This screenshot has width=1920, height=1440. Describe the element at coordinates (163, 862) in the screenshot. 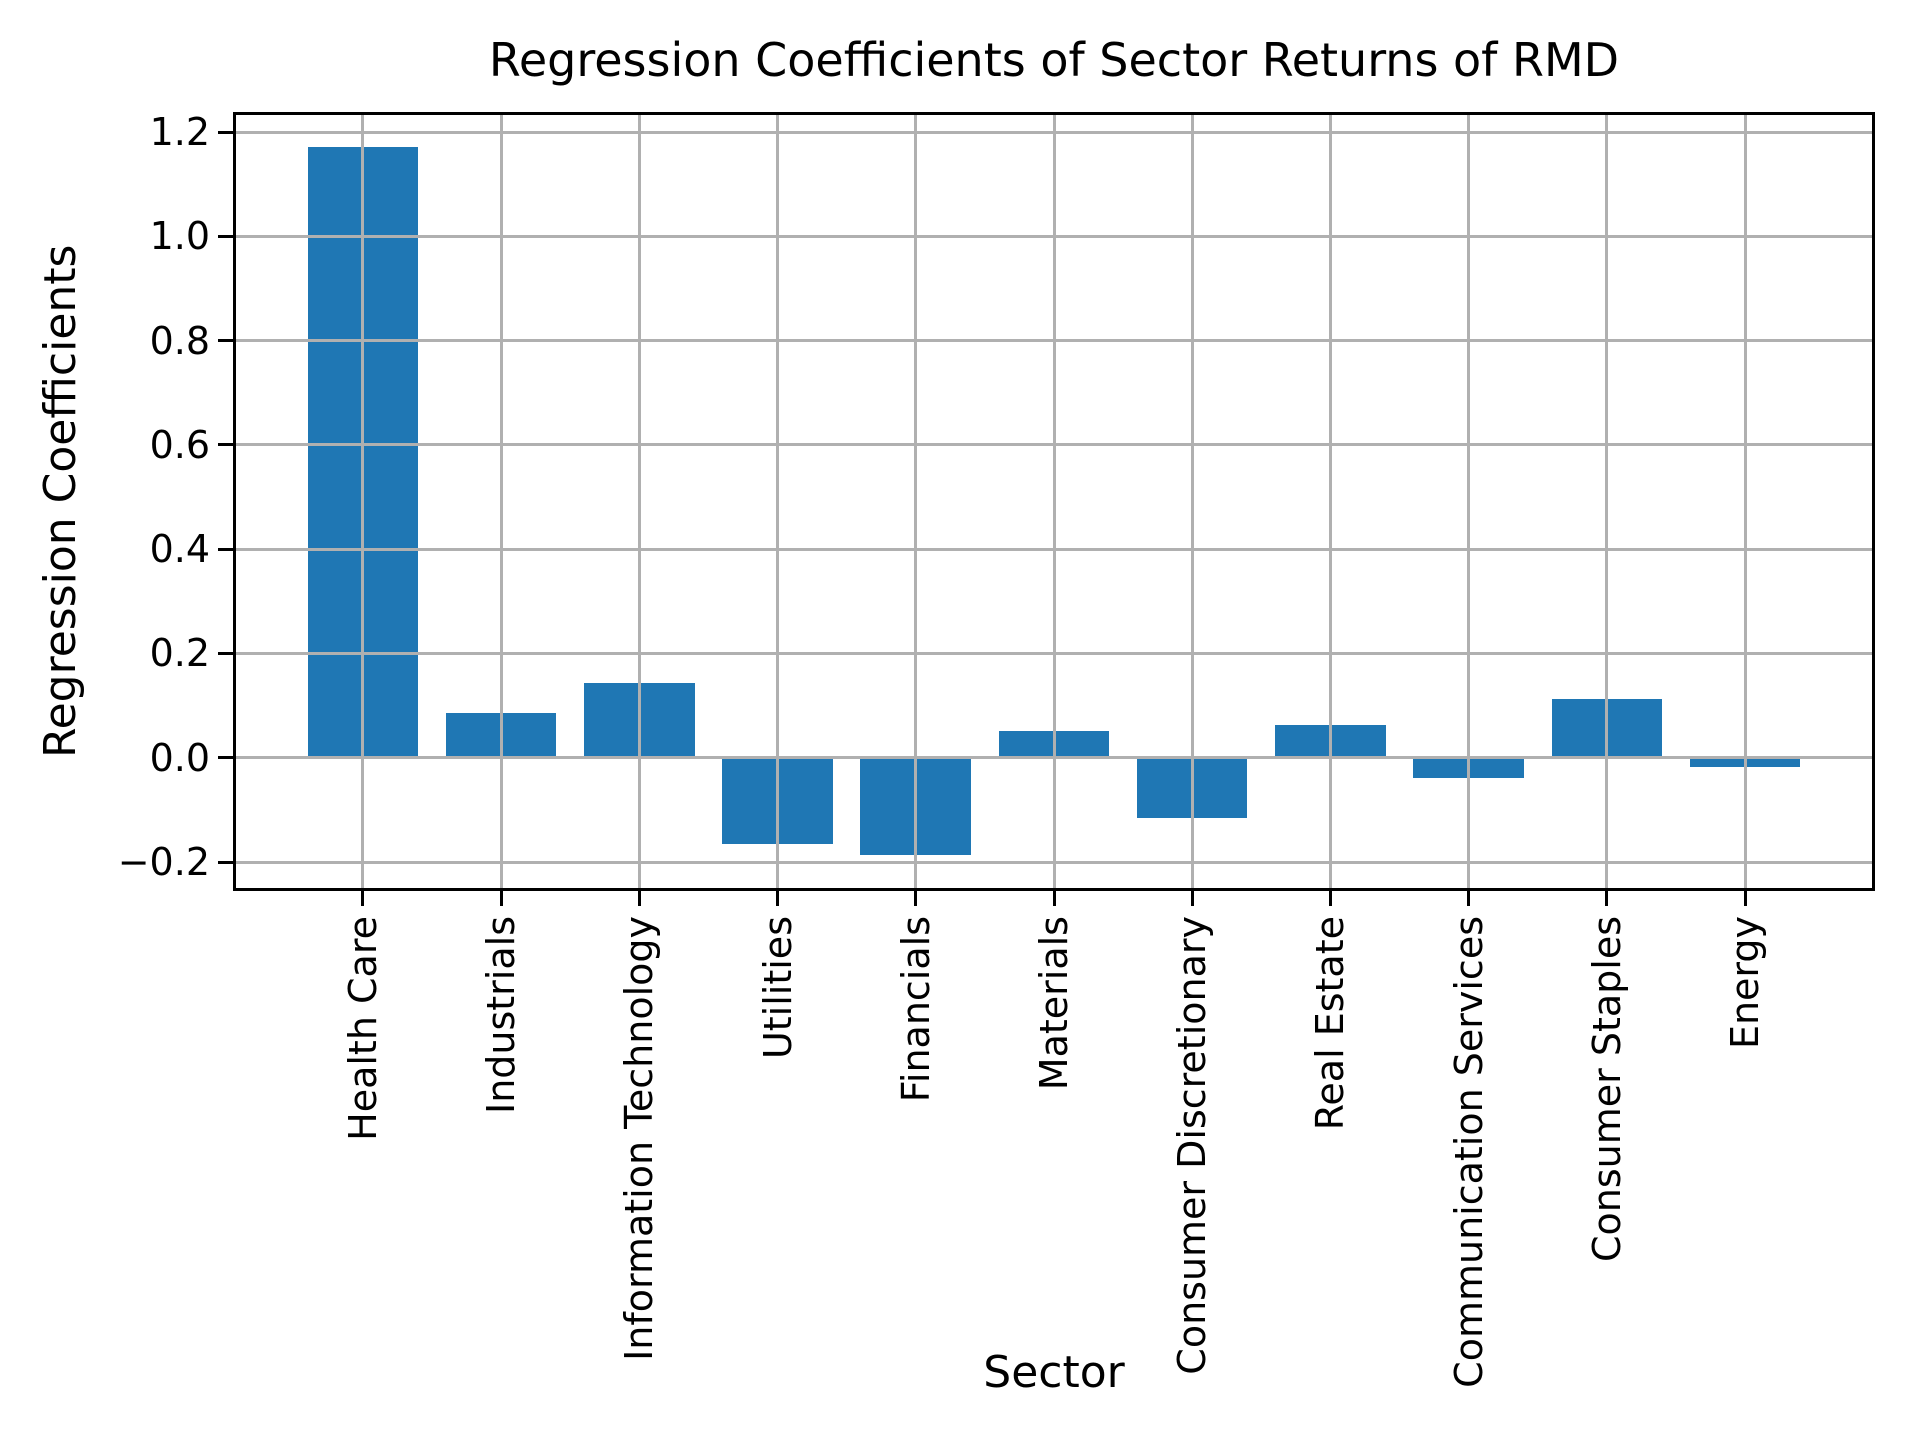

I see `y-tick-label-−0.2: −0.2` at that location.